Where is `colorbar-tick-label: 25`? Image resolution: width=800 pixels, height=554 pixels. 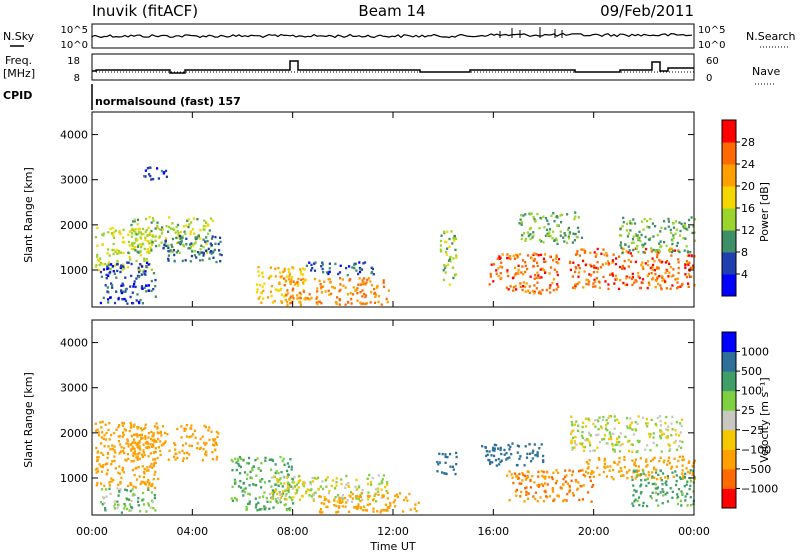 colorbar-tick-label: 25 is located at coordinates (748, 410).